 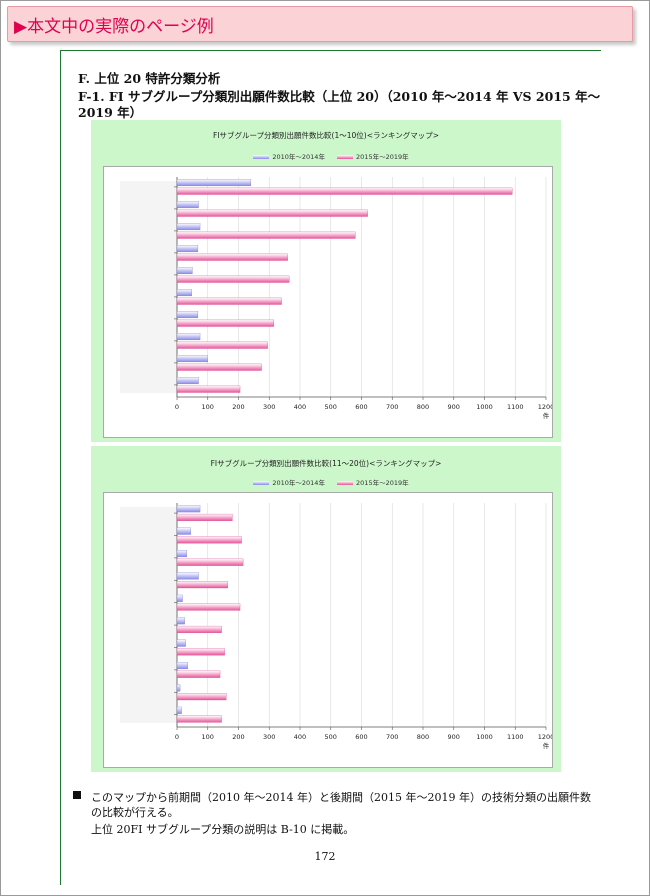 I want to click on page-number: 172, so click(x=325, y=856).